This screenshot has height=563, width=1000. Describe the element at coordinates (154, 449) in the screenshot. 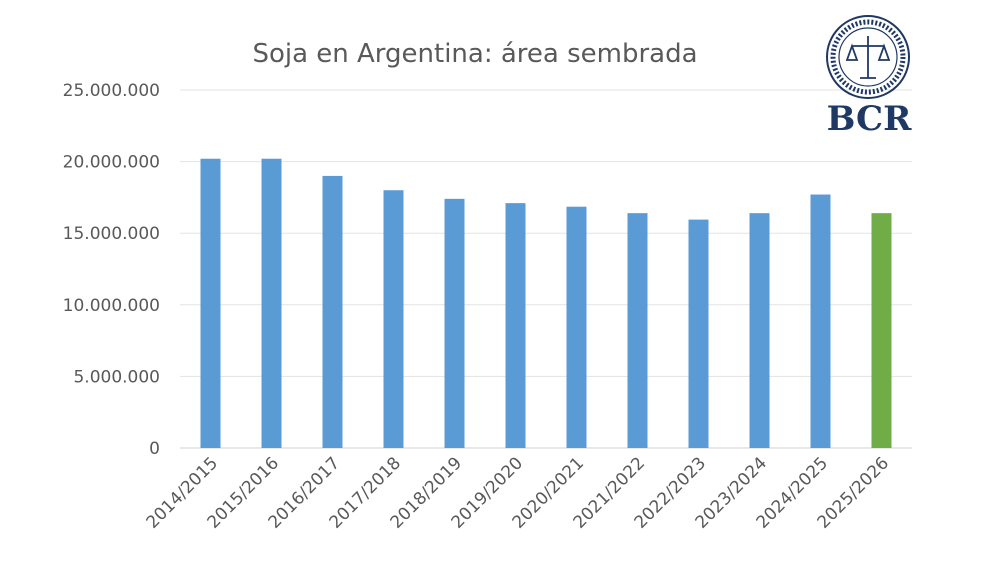

I see `y-tick-label: 0` at that location.